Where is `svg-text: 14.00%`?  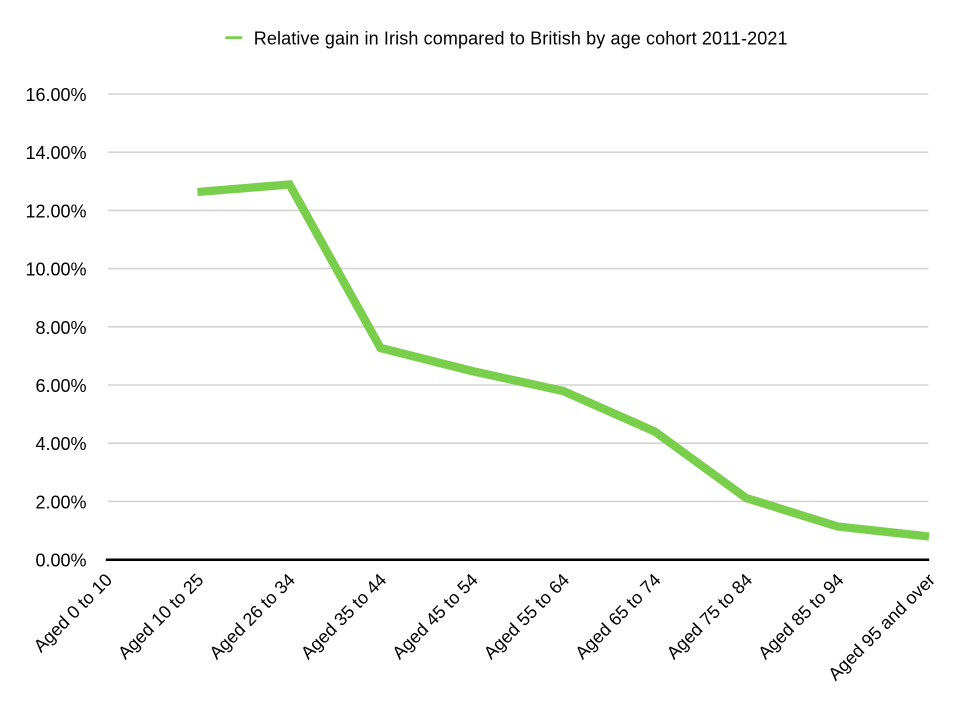
svg-text: 14.00% is located at coordinates (55, 153).